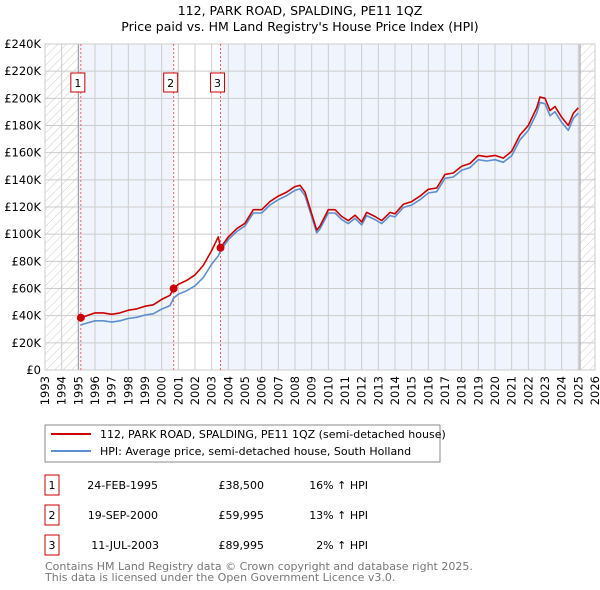  I want to click on x-tick-label: 2009, so click(312, 390).